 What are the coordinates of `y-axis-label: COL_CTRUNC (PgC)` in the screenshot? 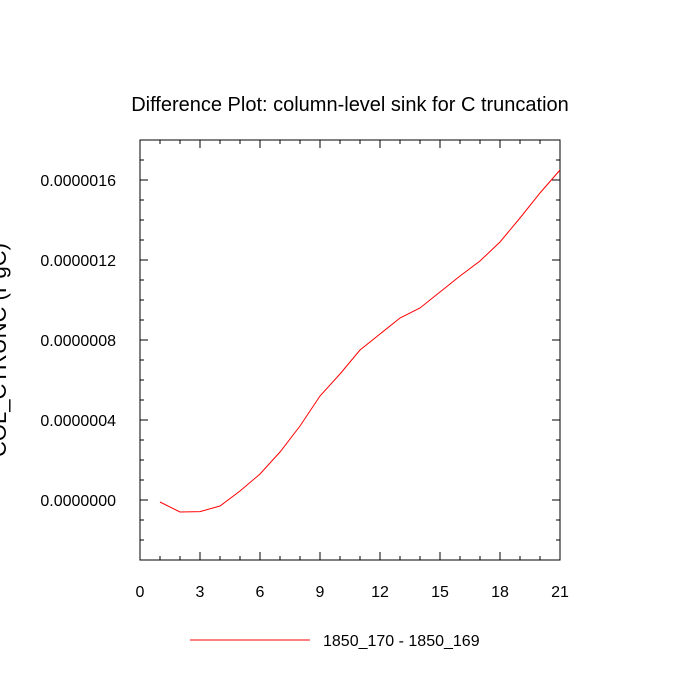 It's located at (5, 350).